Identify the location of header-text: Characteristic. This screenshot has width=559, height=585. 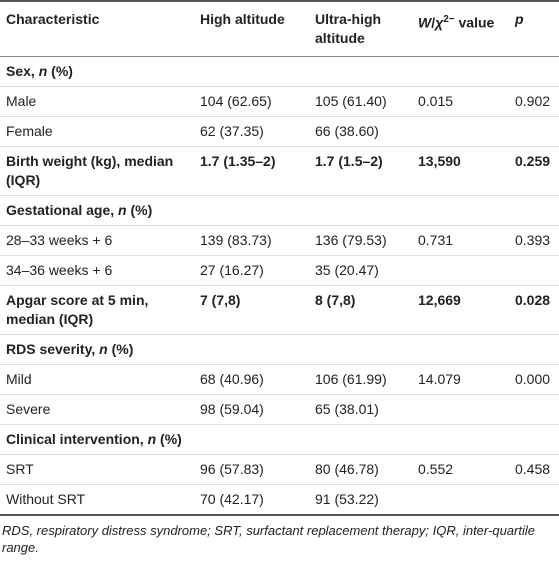
(53, 19).